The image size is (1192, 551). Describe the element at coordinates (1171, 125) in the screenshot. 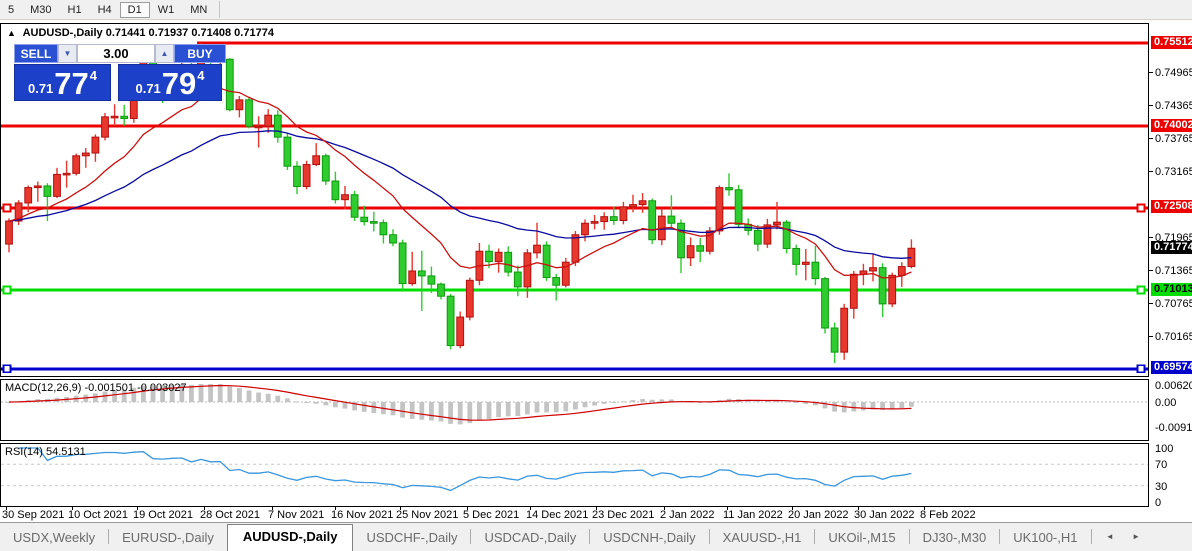

I see `level-price-badge: 0.74002` at that location.